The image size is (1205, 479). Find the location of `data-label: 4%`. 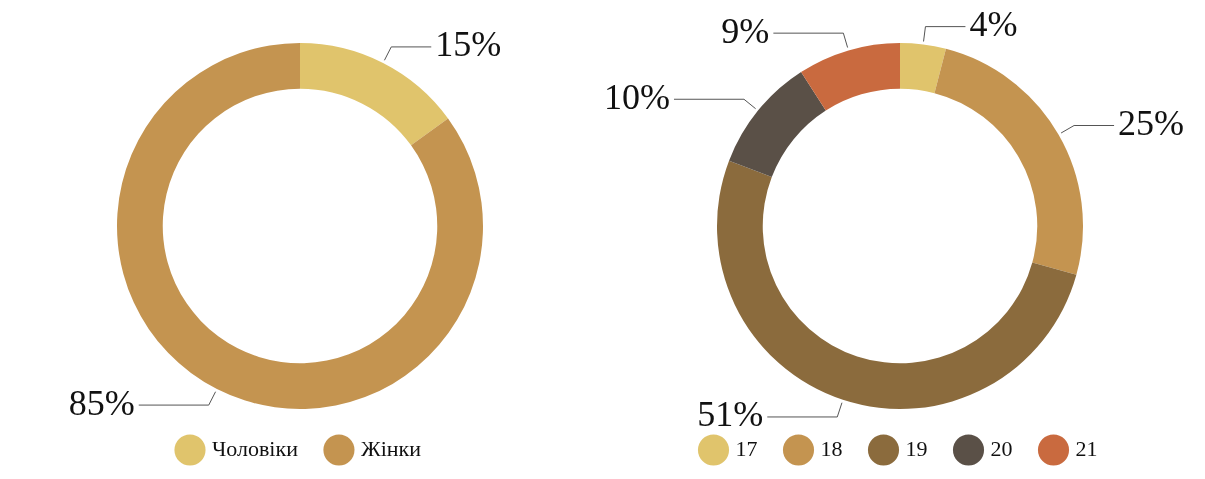

data-label: 4% is located at coordinates (993, 24).